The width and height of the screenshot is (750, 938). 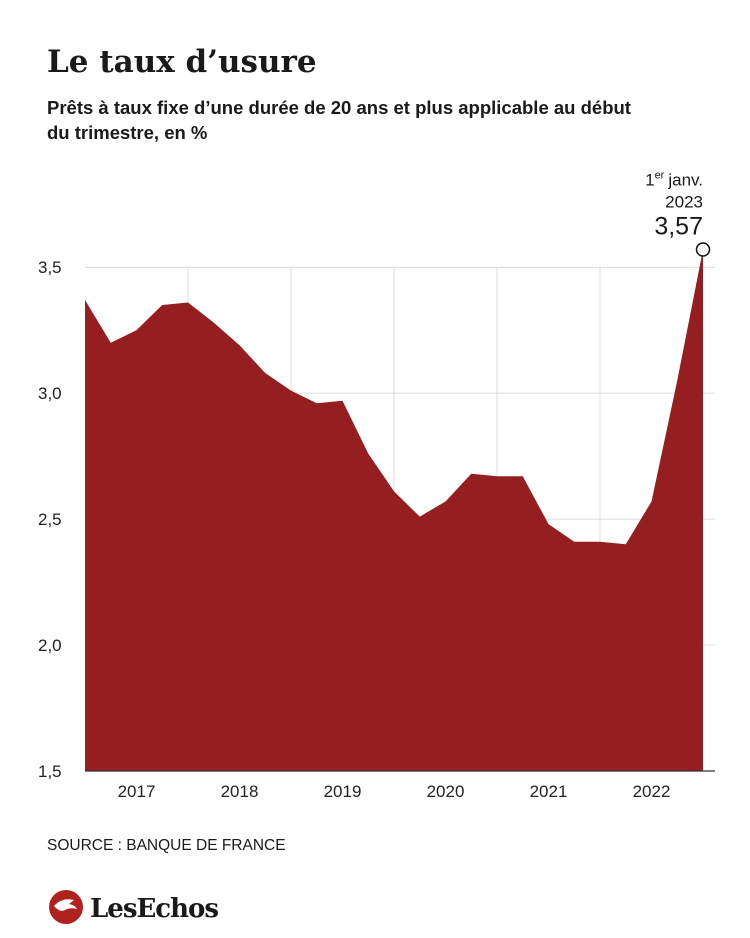 I want to click on y-tick-label: 2,5, so click(x=50, y=519).